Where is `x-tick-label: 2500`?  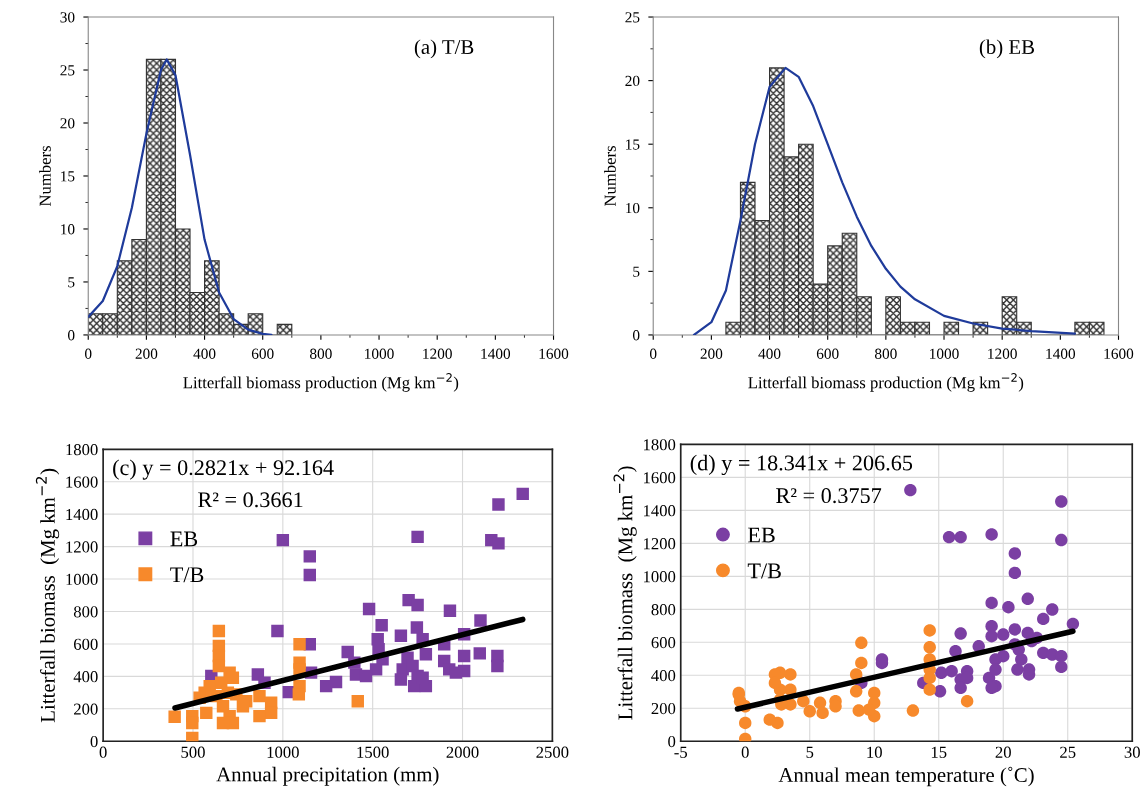
x-tick-label: 2500 is located at coordinates (552, 752).